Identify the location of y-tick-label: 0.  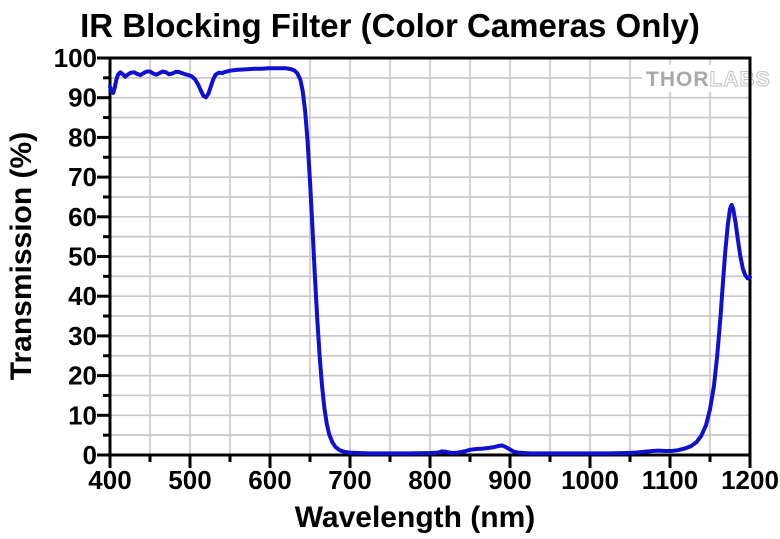
(90, 455).